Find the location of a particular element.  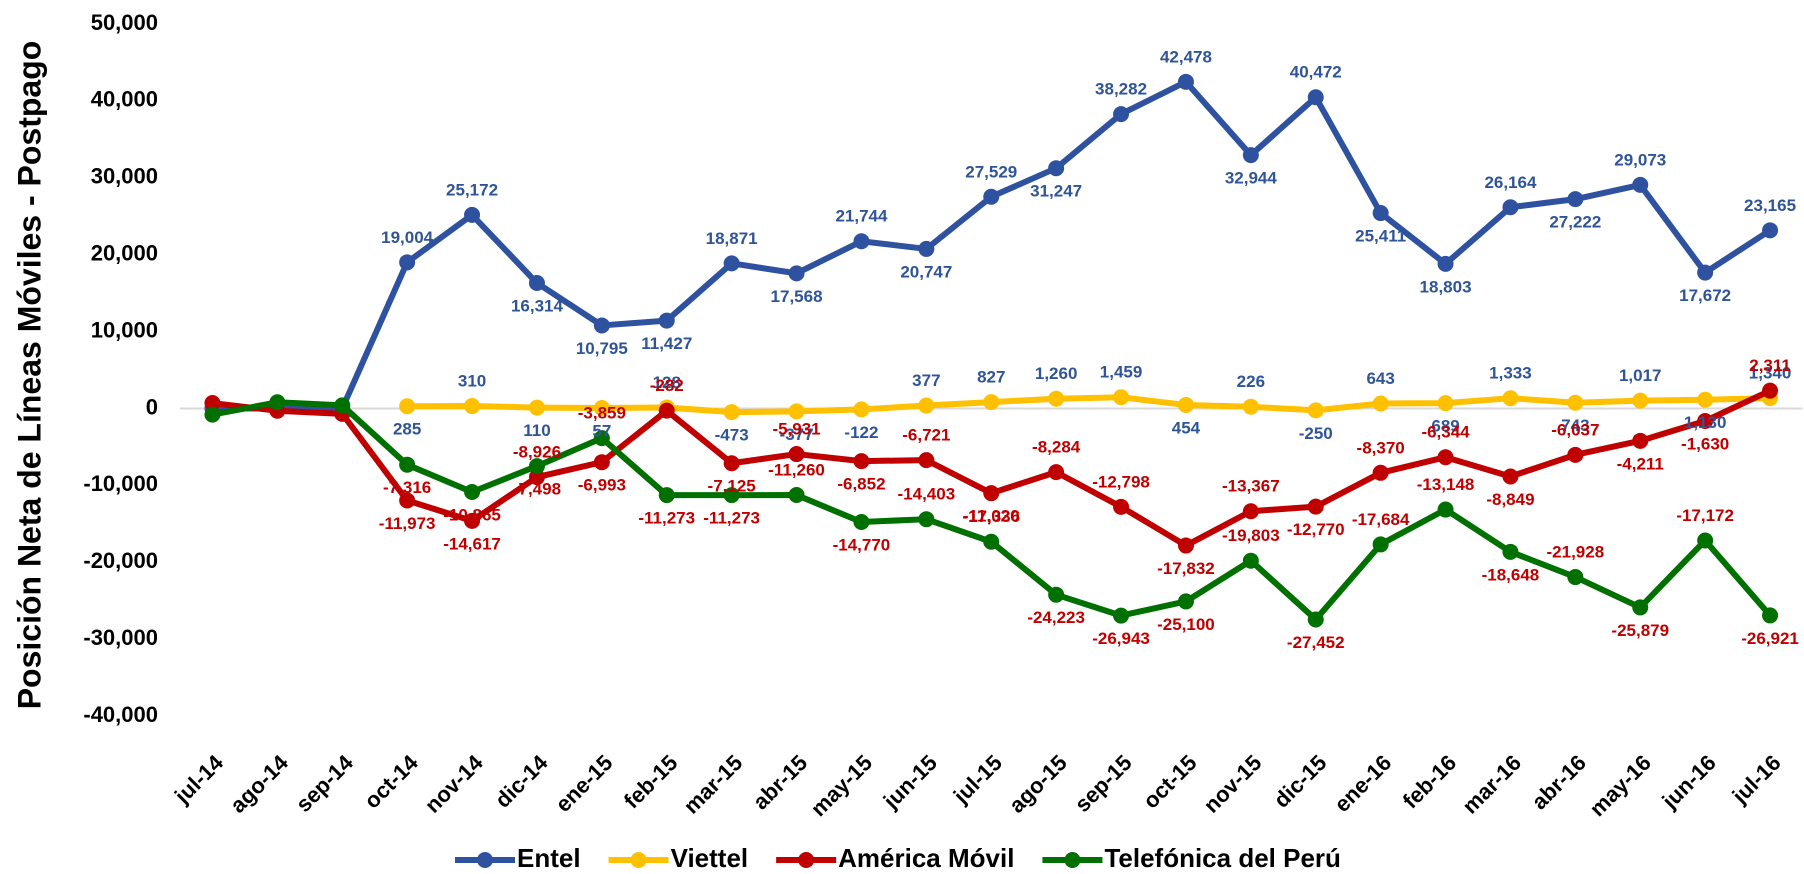

data-label: 25,172 is located at coordinates (472, 189).